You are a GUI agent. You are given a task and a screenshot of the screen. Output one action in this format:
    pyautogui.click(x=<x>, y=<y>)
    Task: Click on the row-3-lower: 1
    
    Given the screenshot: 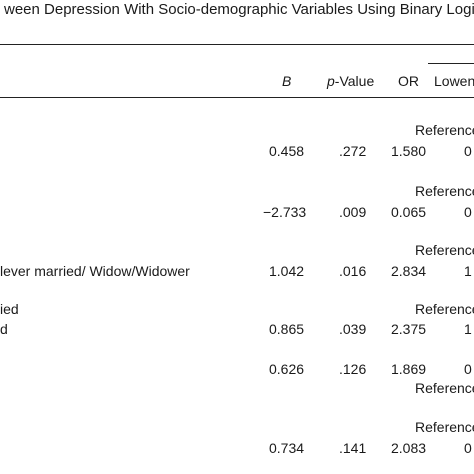 What is the action you would take?
    pyautogui.click(x=468, y=271)
    